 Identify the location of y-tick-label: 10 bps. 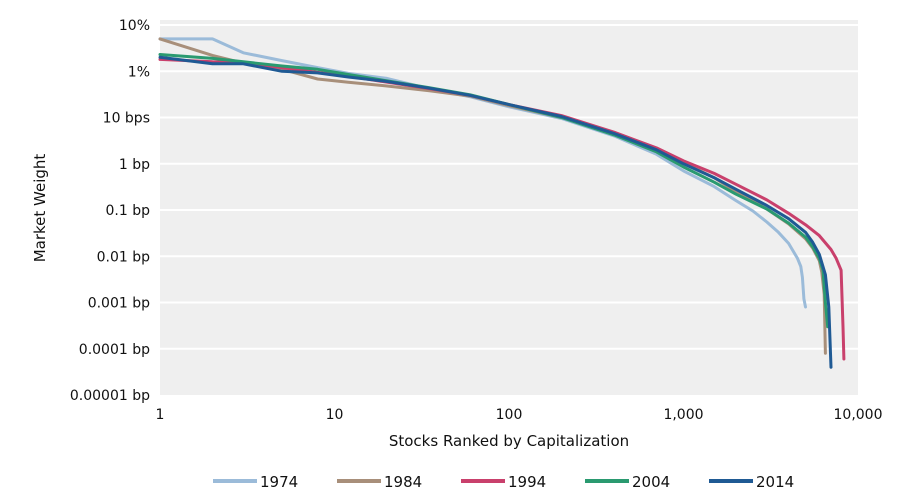
(126, 119).